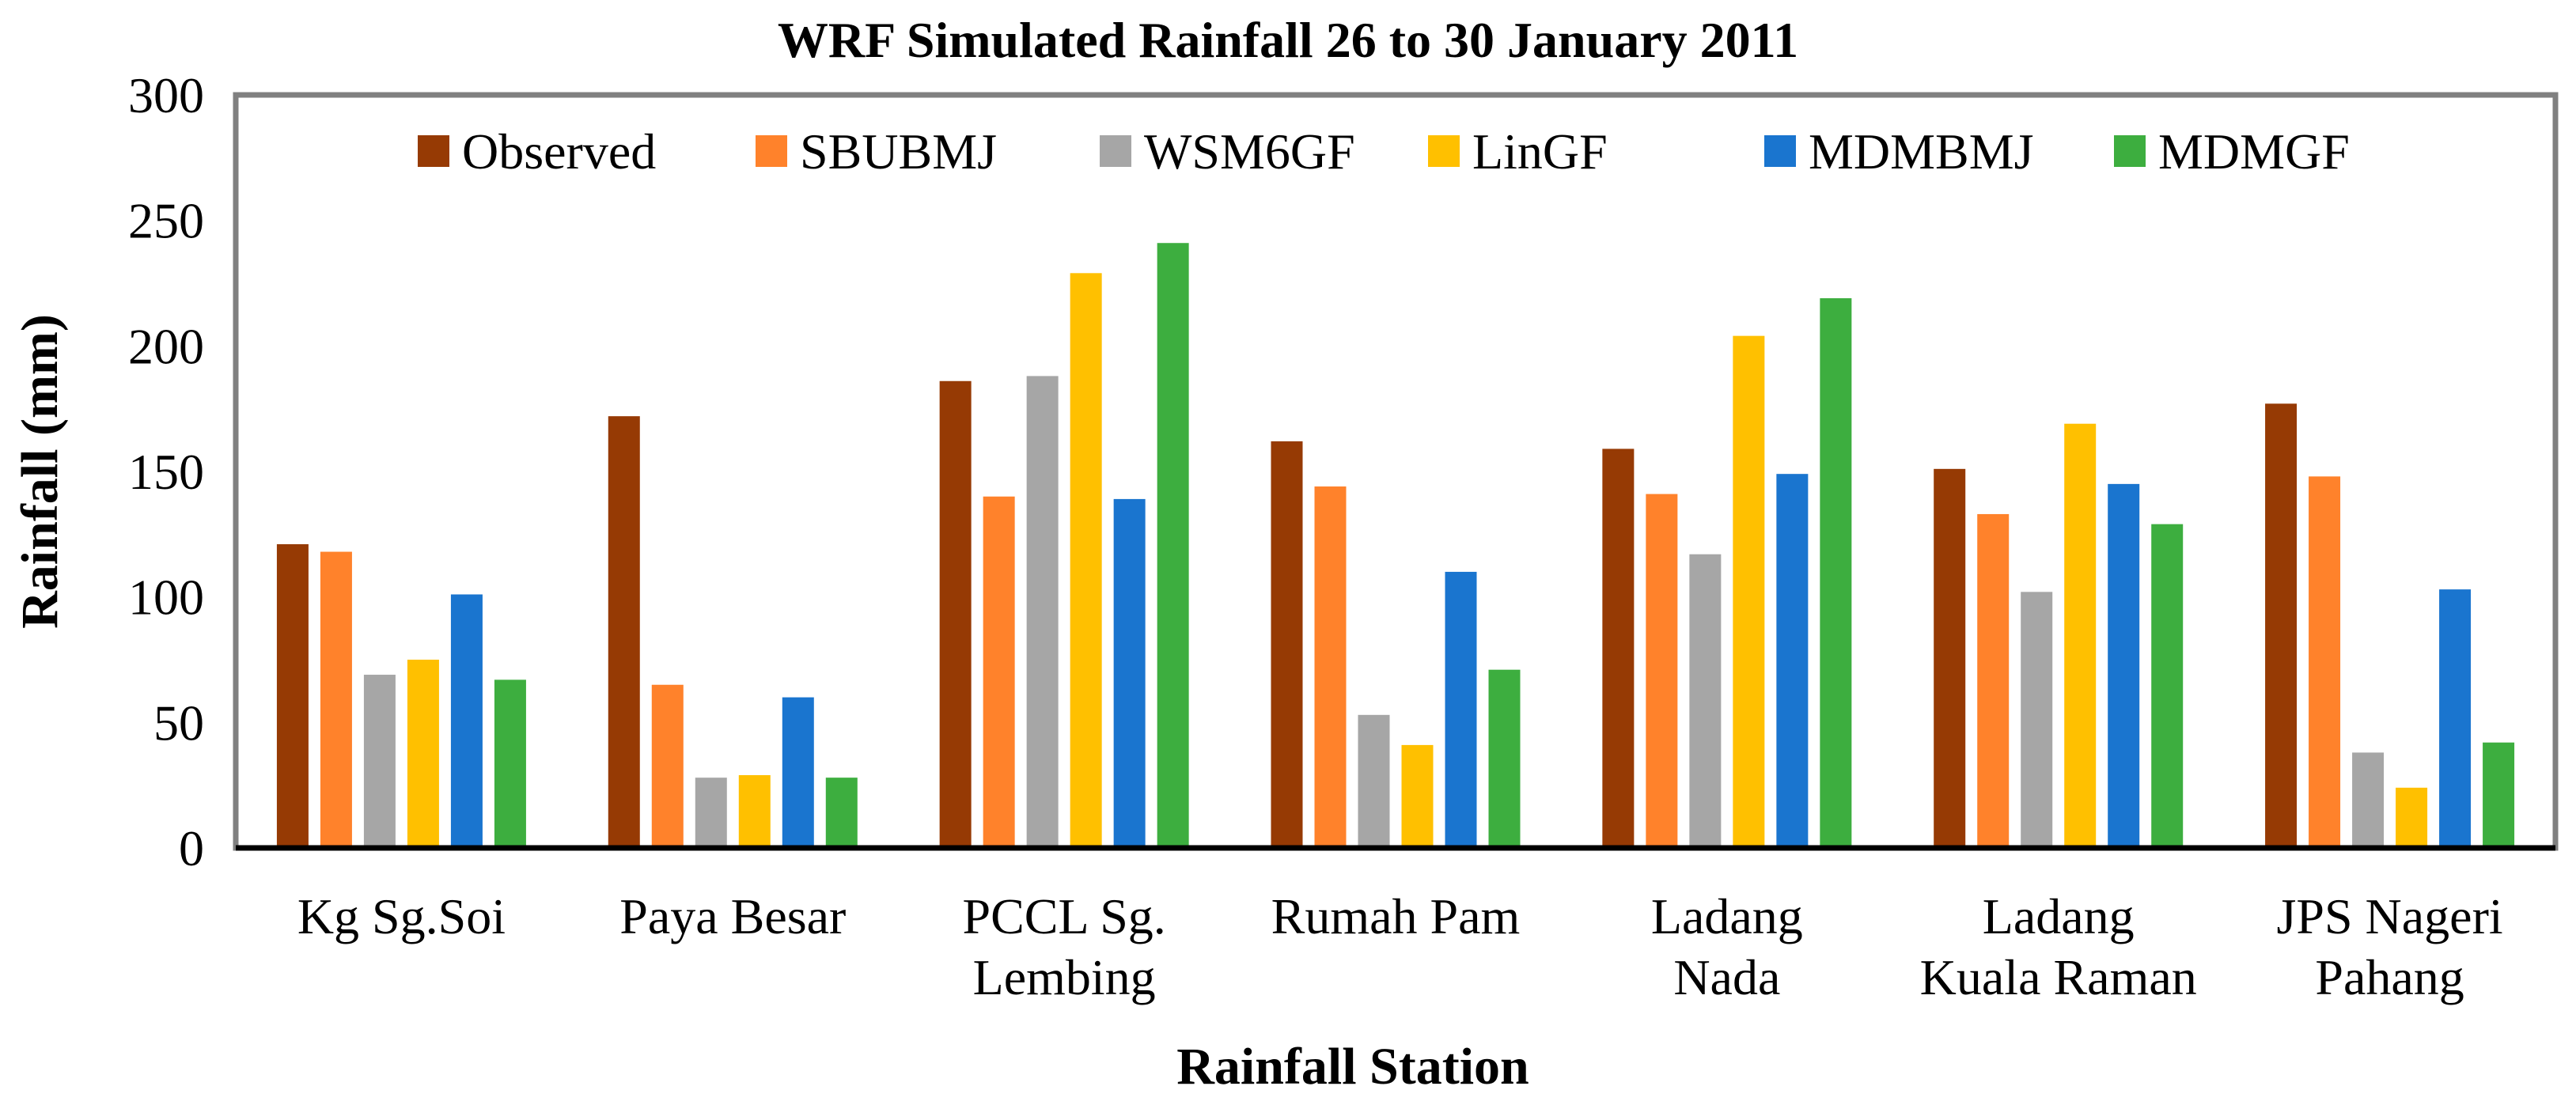  Describe the element at coordinates (732, 916) in the screenshot. I see `x-category-label: Paya Besar` at that location.